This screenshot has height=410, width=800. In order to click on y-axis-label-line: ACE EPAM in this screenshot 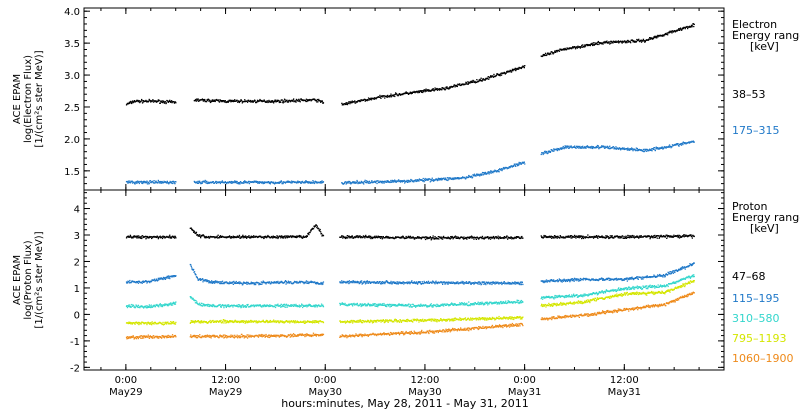, I will do `click(17, 99)`.